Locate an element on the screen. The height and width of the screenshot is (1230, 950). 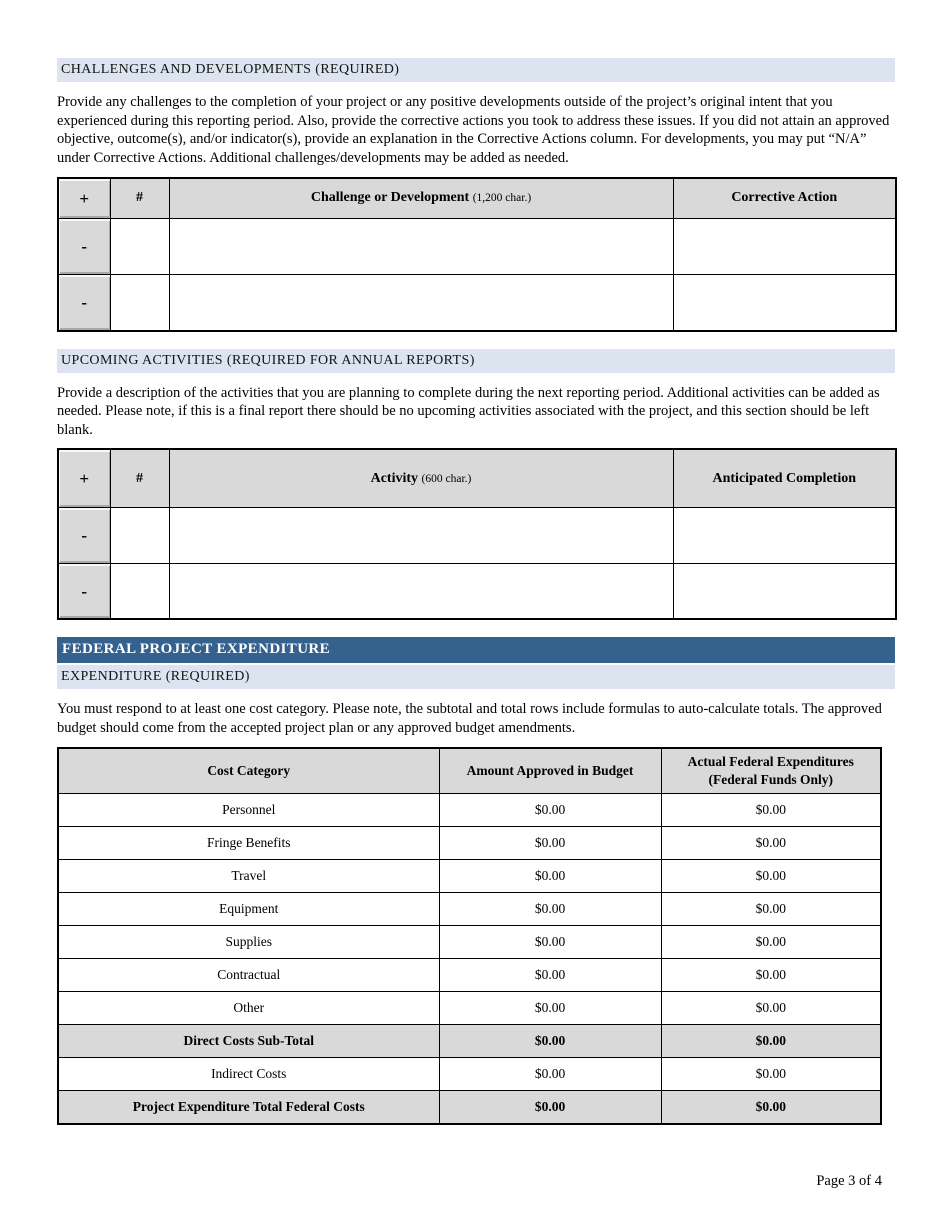
expenditure-row-equipment: Equipment $0.00 $0.00 is located at coordinates (469, 909).